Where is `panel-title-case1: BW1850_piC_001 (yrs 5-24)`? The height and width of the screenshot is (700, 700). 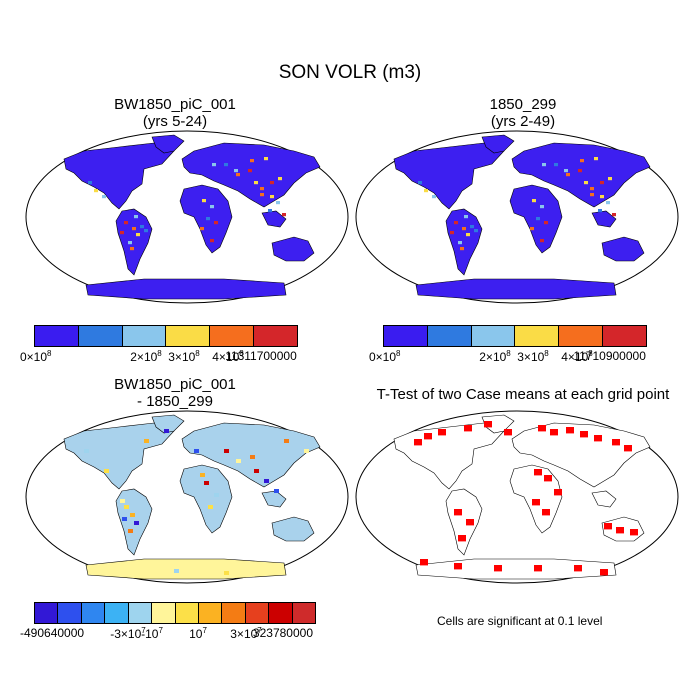
panel-title-case1: BW1850_piC_001 (yrs 5-24) is located at coordinates (175, 113).